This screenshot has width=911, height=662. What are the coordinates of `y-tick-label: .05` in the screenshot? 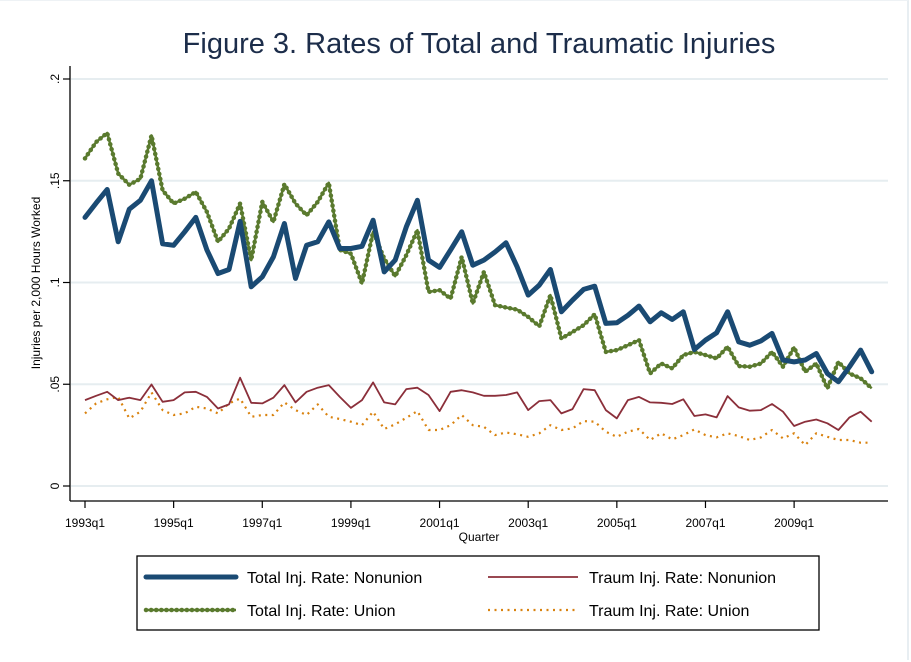 It's located at (55, 384).